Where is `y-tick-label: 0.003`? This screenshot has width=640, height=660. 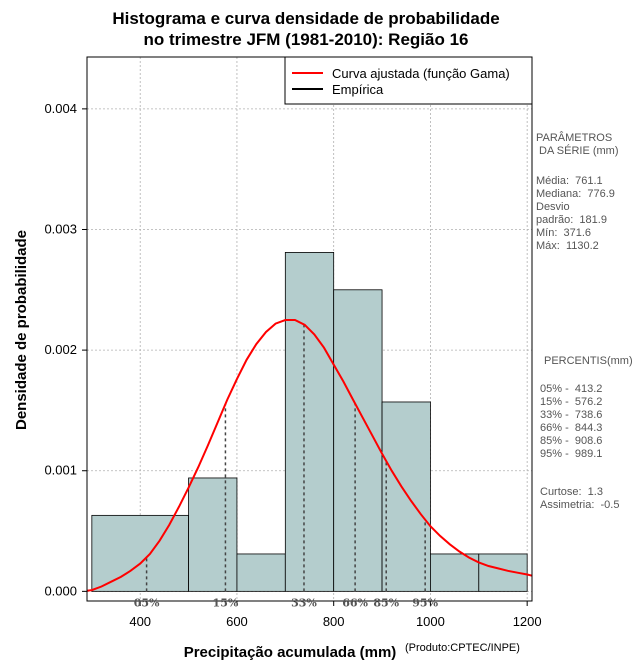
y-tick-label: 0.003 is located at coordinates (60, 228).